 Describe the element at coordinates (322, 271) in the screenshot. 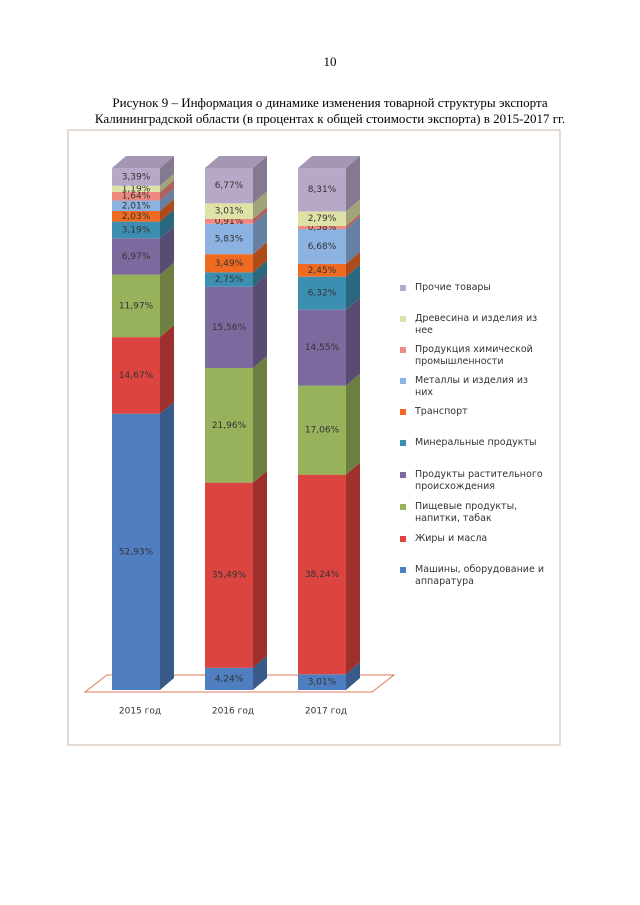

I see `value-label: 2,45%` at that location.